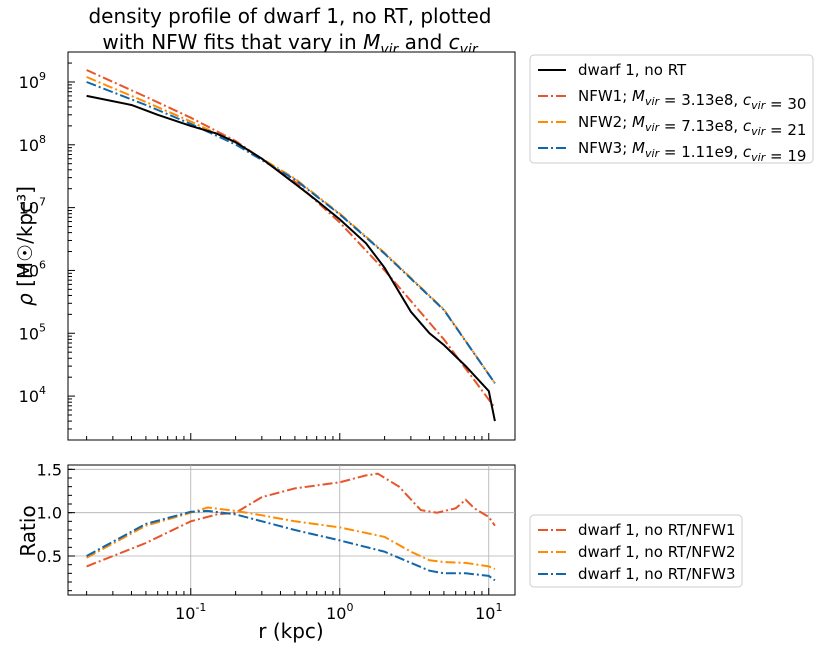 The image size is (821, 648). What do you see at coordinates (47, 238) in the screenshot?
I see `top-yticks: 10⁴ 10⁵ 10⁶ 10⁷ 10⁸ 10⁹` at bounding box center [47, 238].